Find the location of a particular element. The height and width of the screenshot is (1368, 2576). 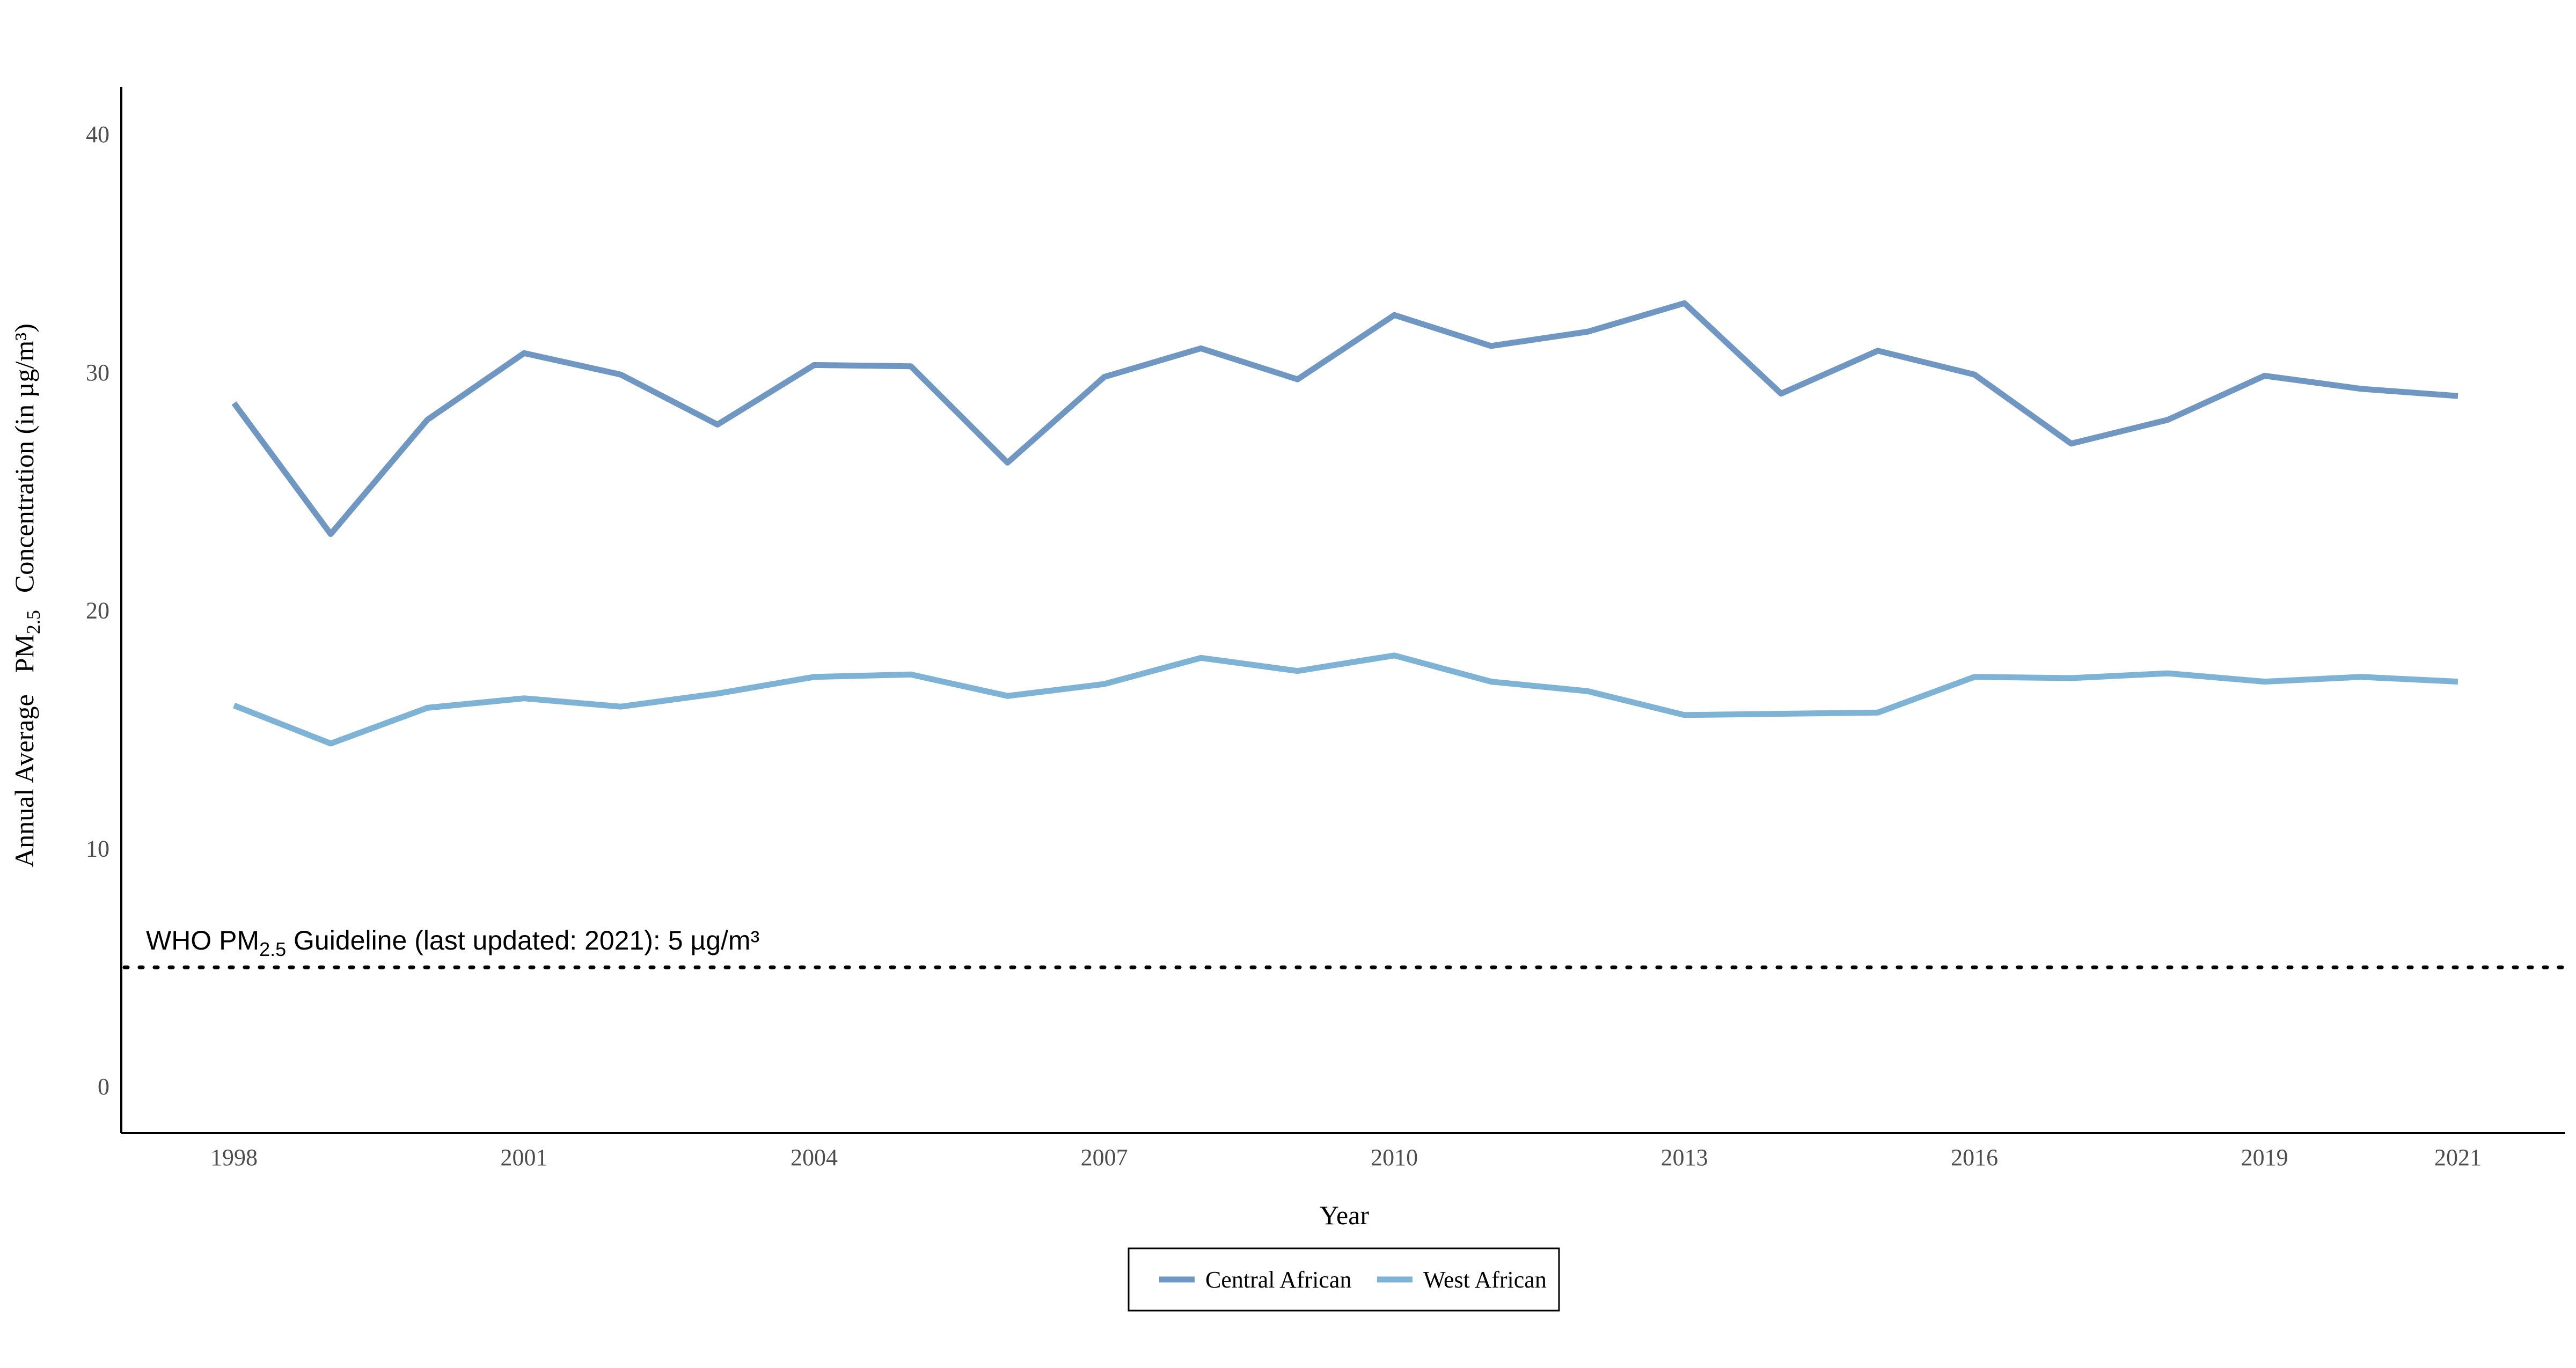

who-guideline-subscript: 2.5 is located at coordinates (272, 949).